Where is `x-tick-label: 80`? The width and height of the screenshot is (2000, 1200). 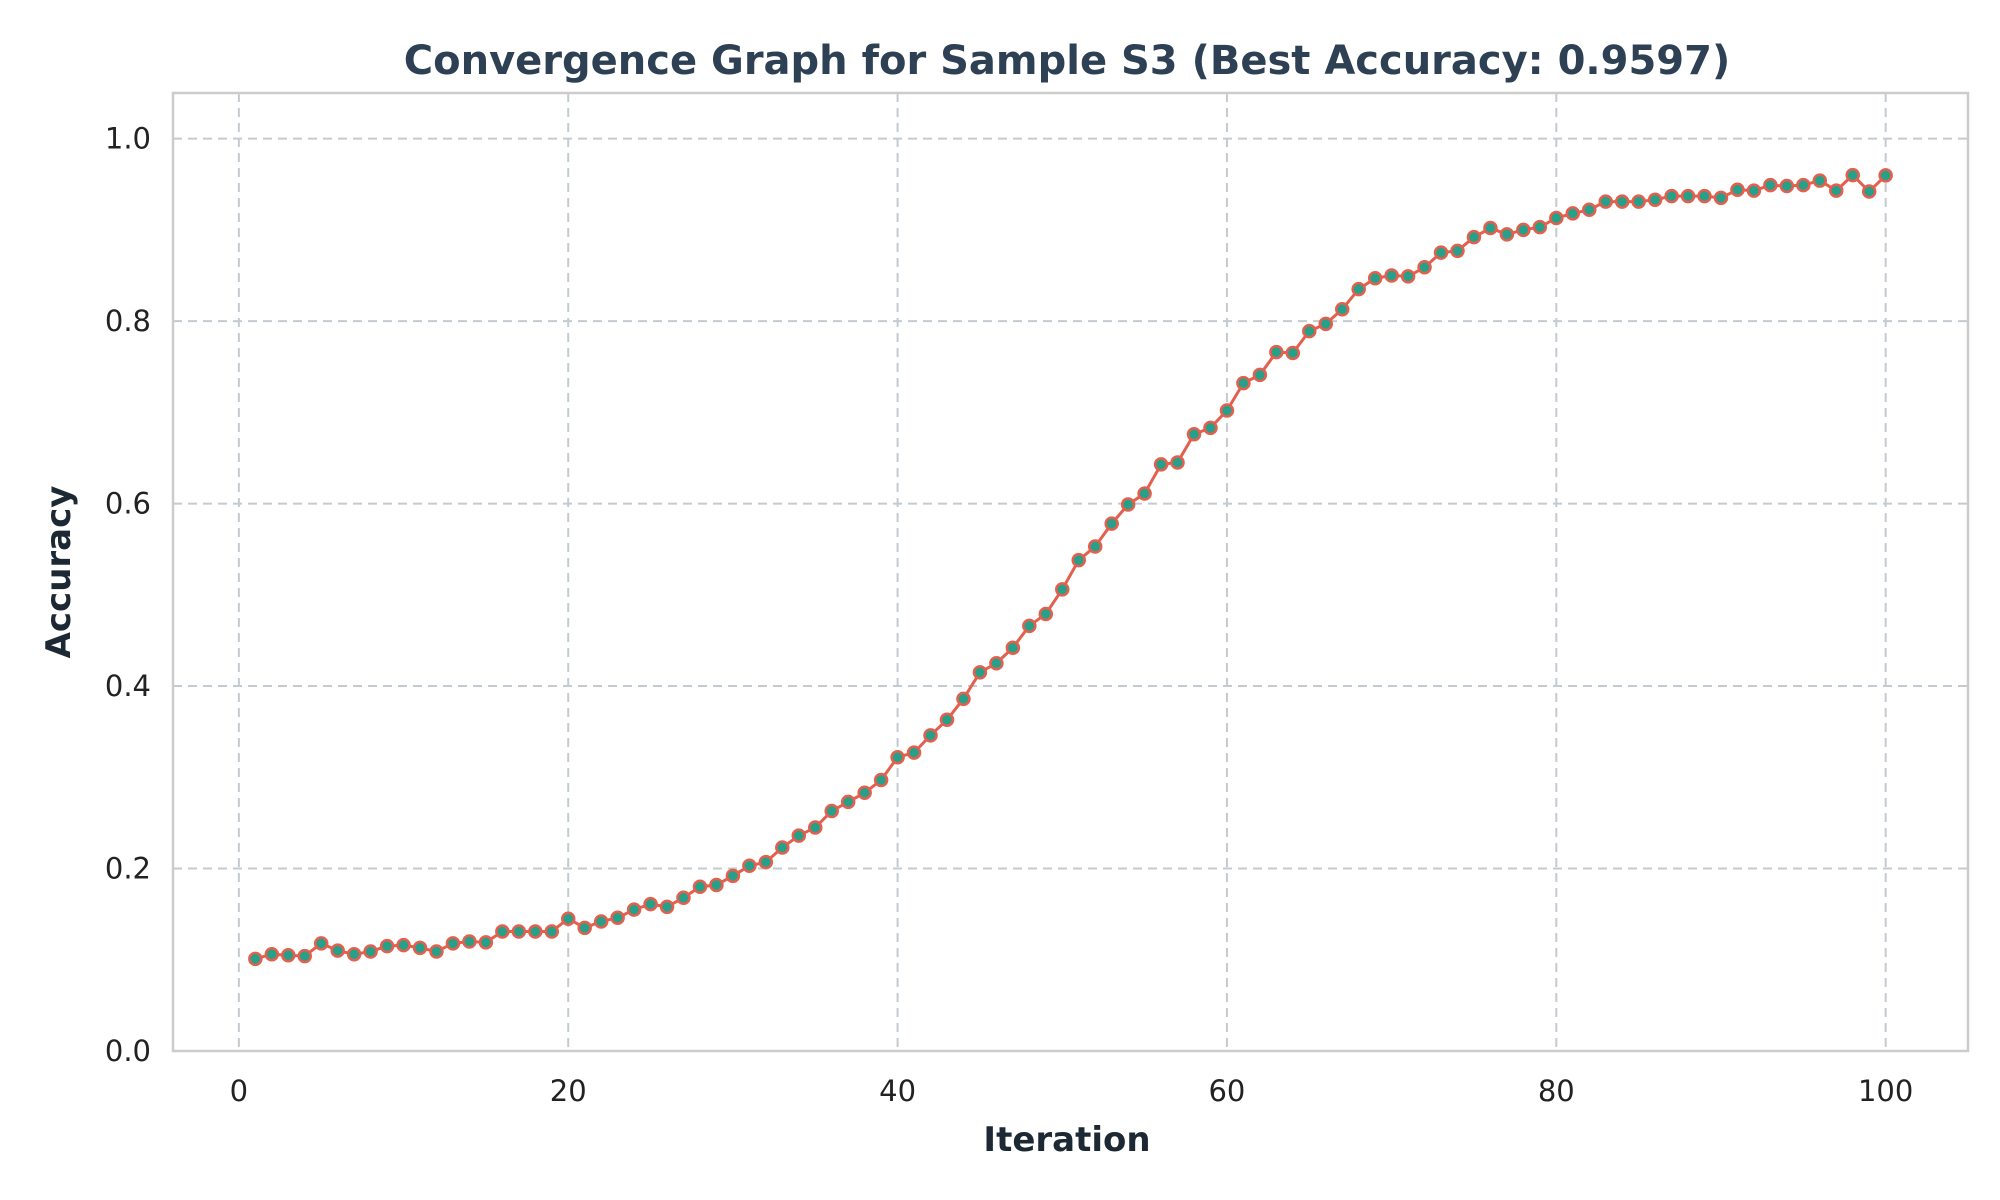
x-tick-label: 80 is located at coordinates (1556, 1091).